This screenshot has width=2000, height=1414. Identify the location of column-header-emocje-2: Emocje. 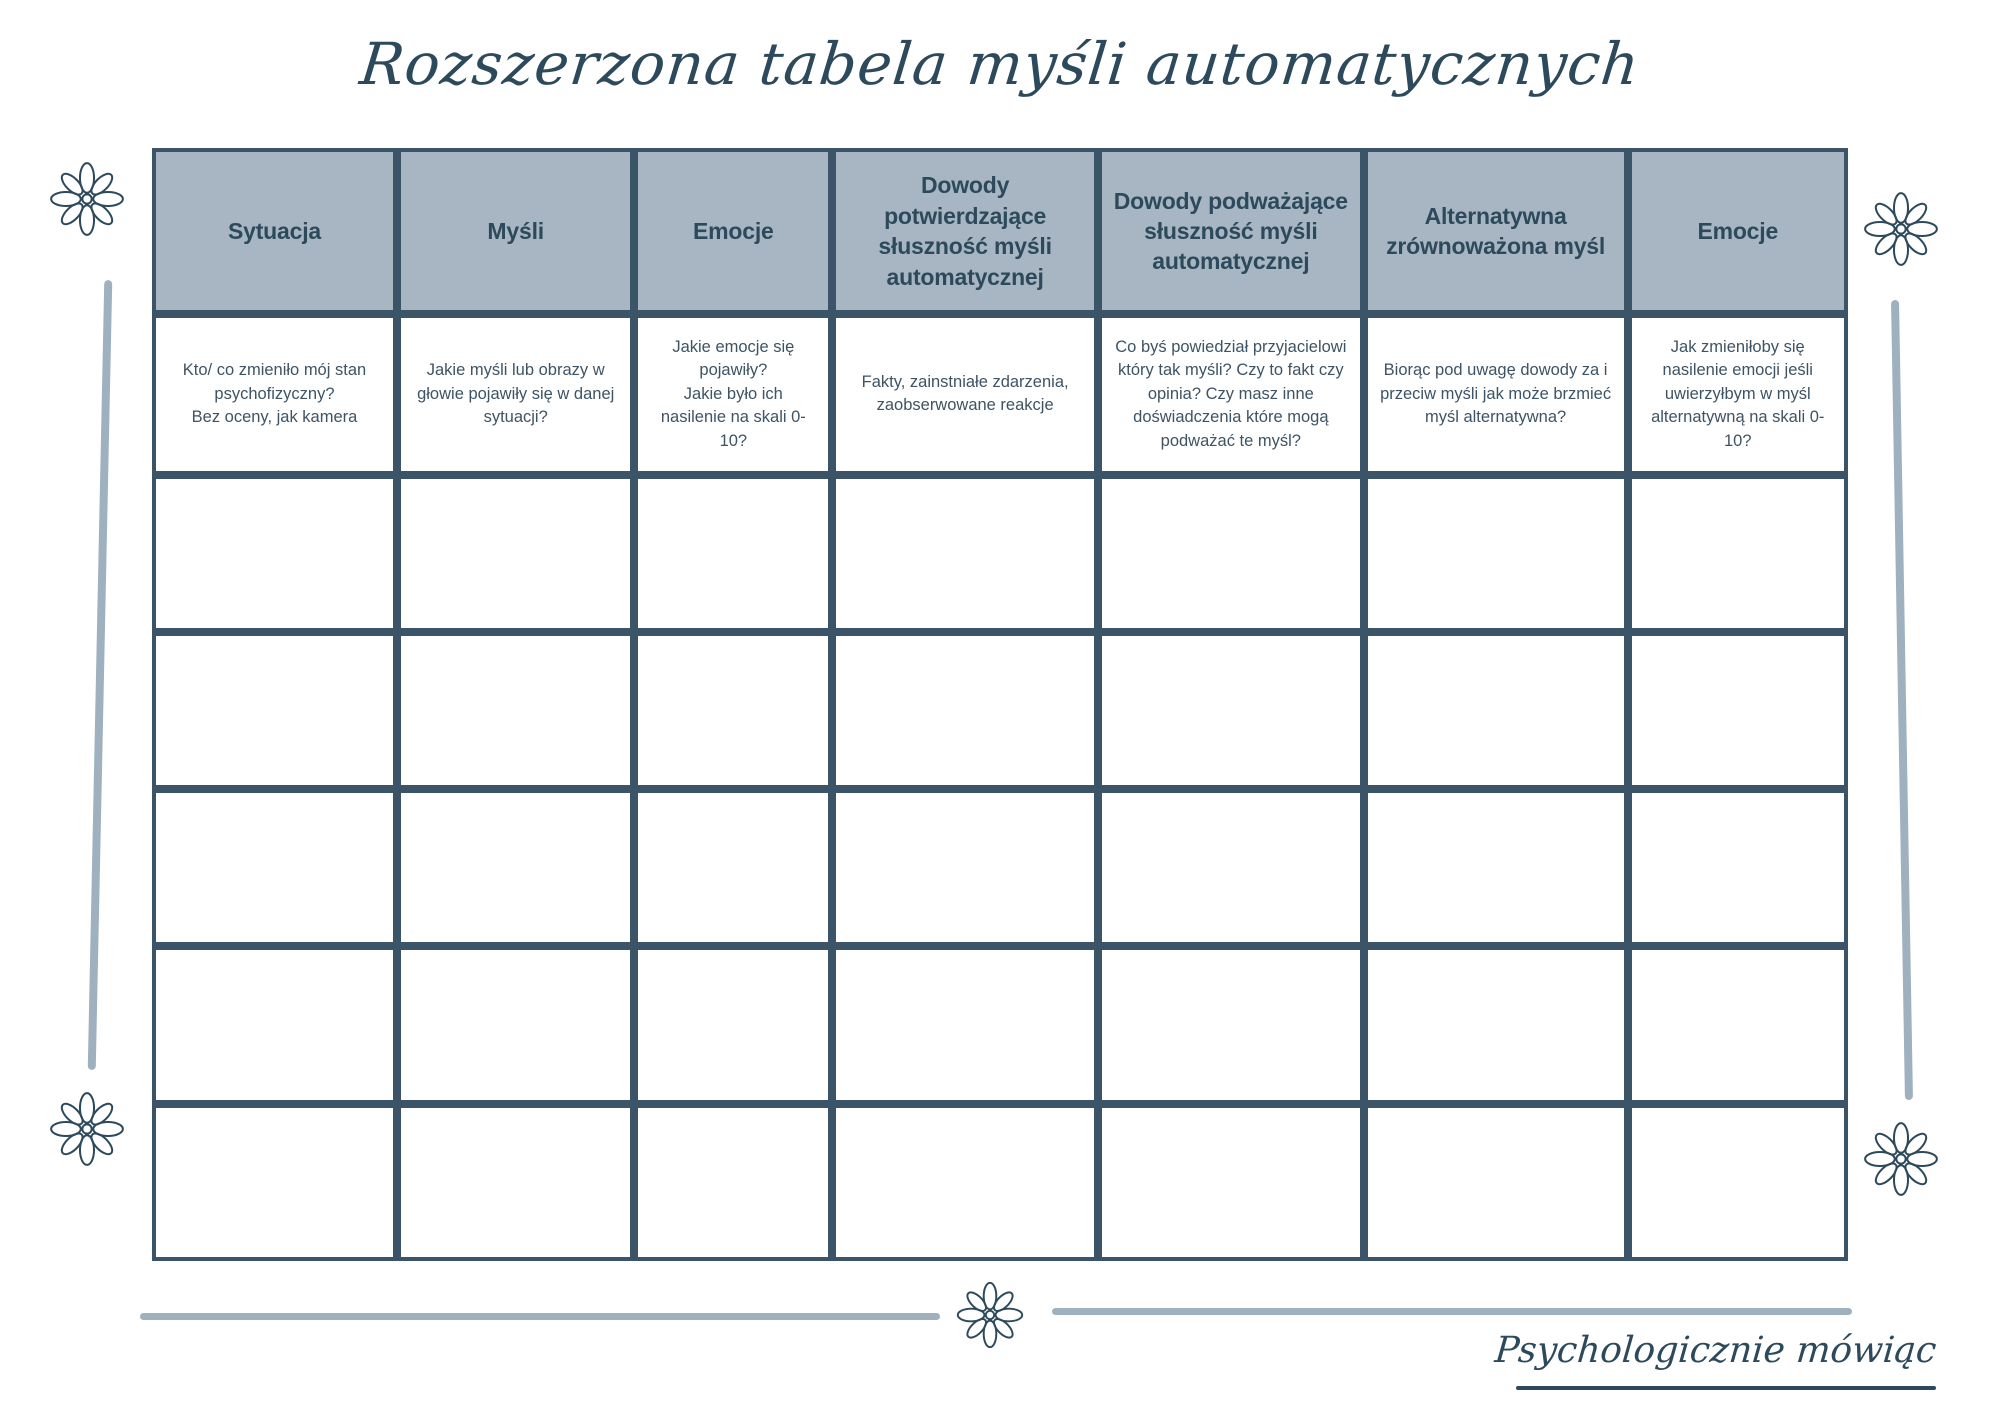
(1737, 231).